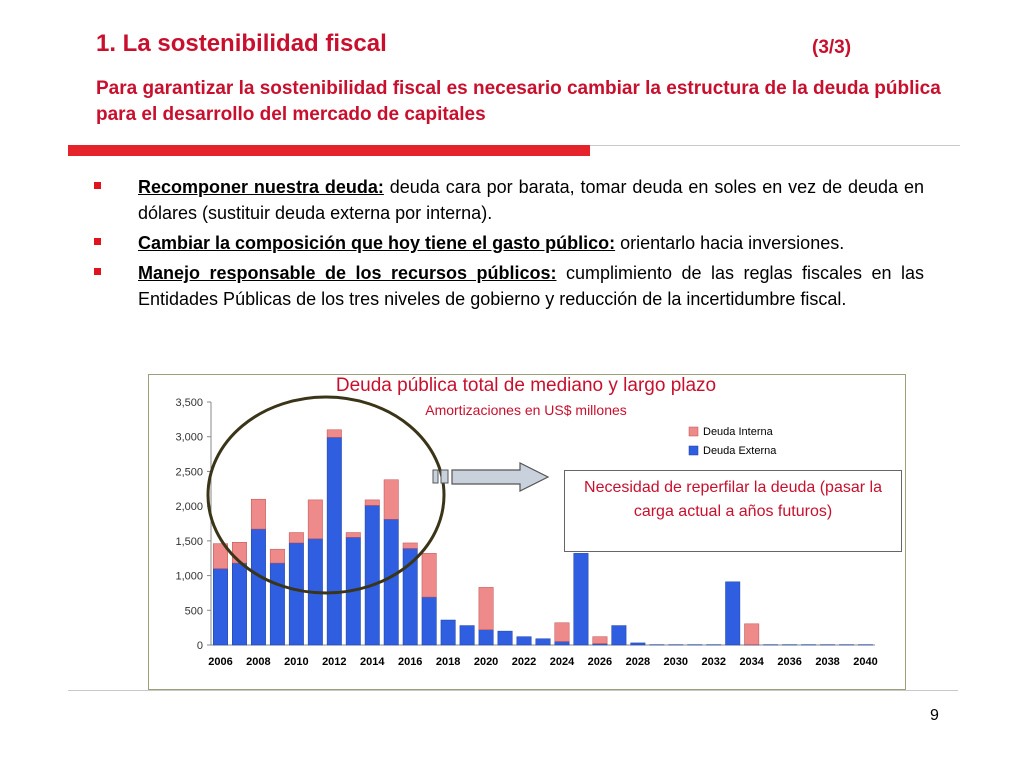  What do you see at coordinates (220, 662) in the screenshot?
I see `x-tick-label: 2006` at bounding box center [220, 662].